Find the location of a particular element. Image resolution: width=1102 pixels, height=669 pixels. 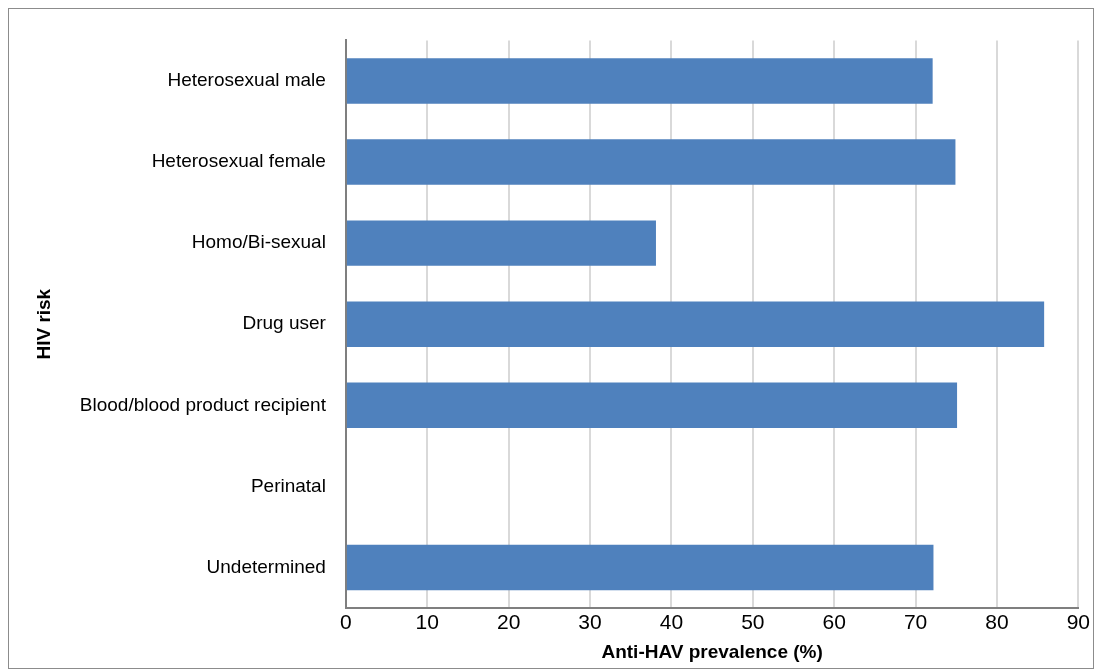

y-tick-label: Heterosexual female is located at coordinates (238, 161).